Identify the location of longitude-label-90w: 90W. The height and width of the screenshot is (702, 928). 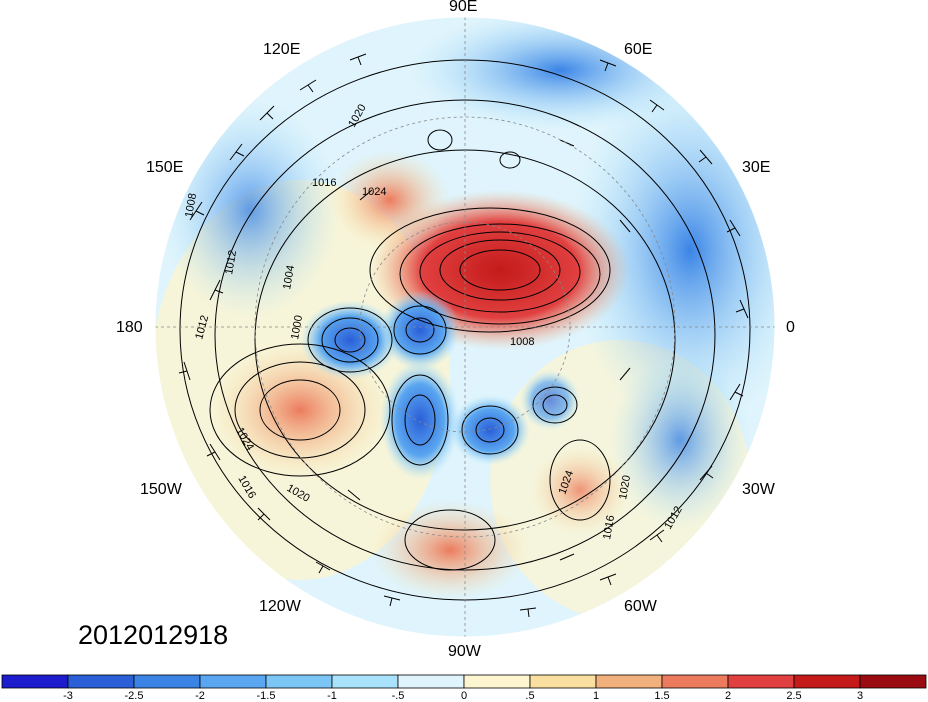
(464, 651).